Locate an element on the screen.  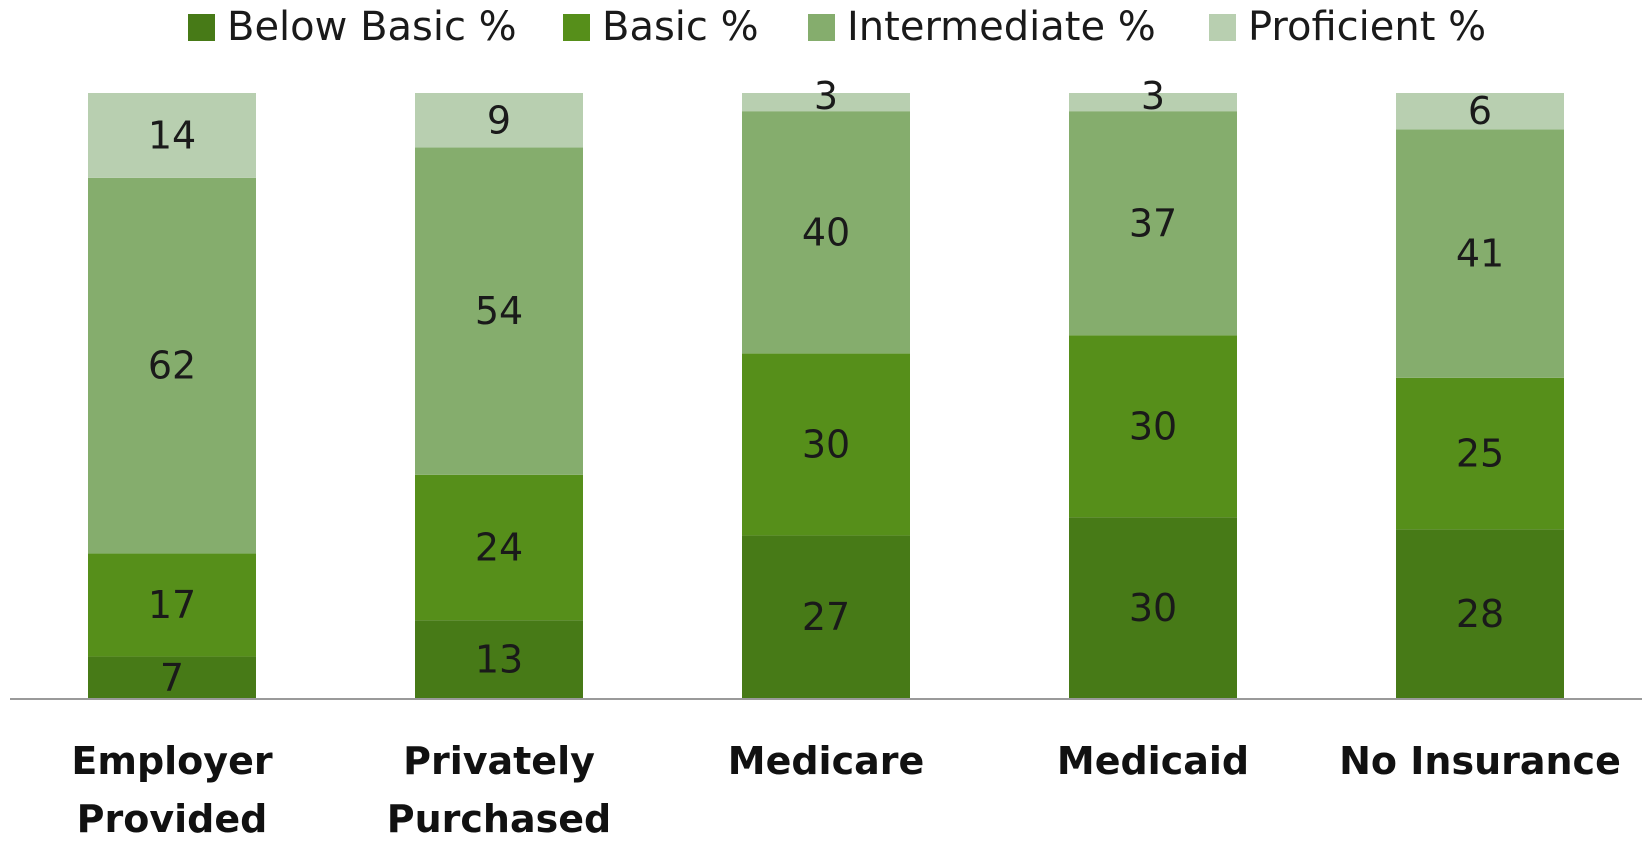
legend-label: Intermediate % is located at coordinates (1001, 27).